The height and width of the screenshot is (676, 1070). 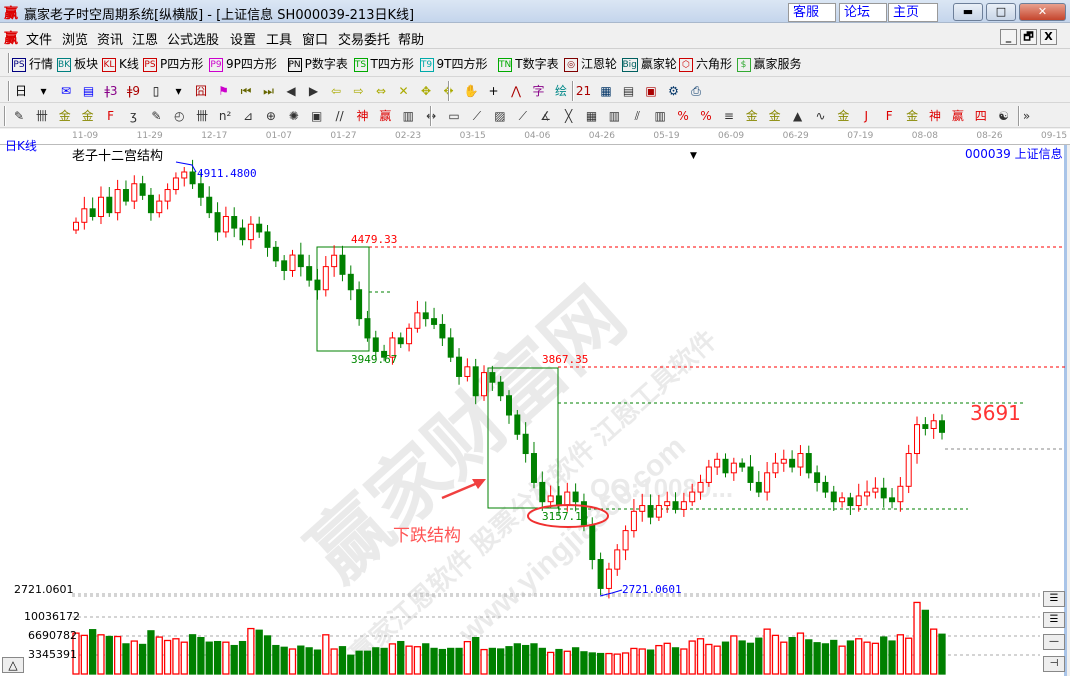 I want to click on chart-tool-icon: ⏮, so click(x=246, y=91).